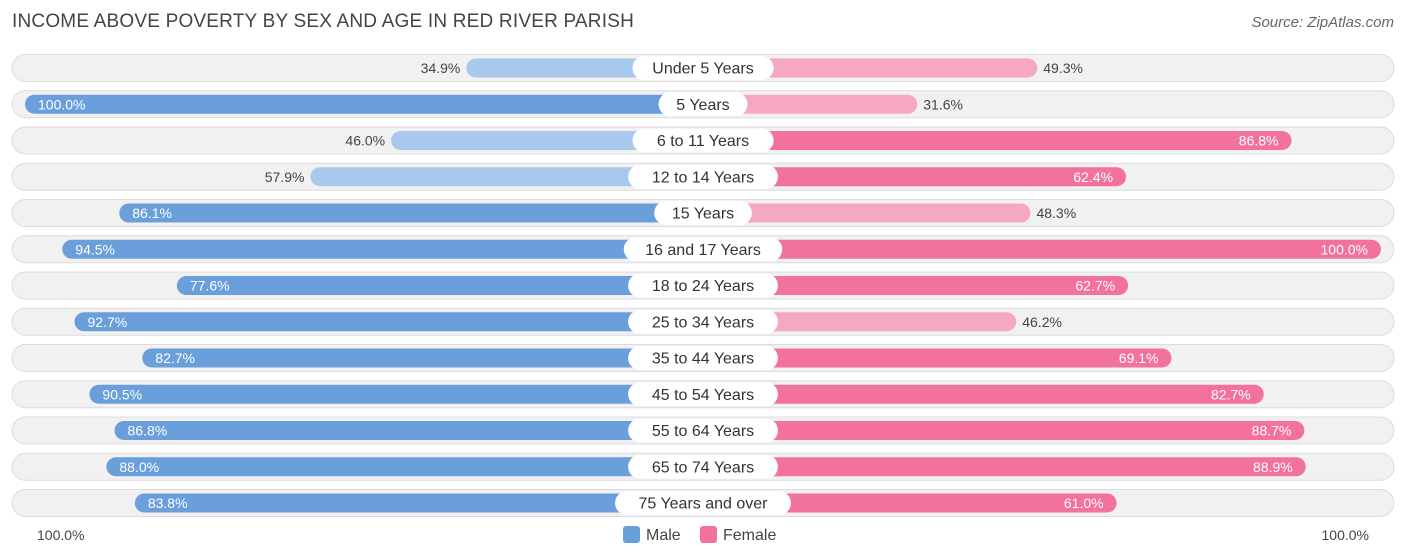 The image size is (1406, 559). I want to click on category-label: 18 to 24 Years, so click(703, 286).